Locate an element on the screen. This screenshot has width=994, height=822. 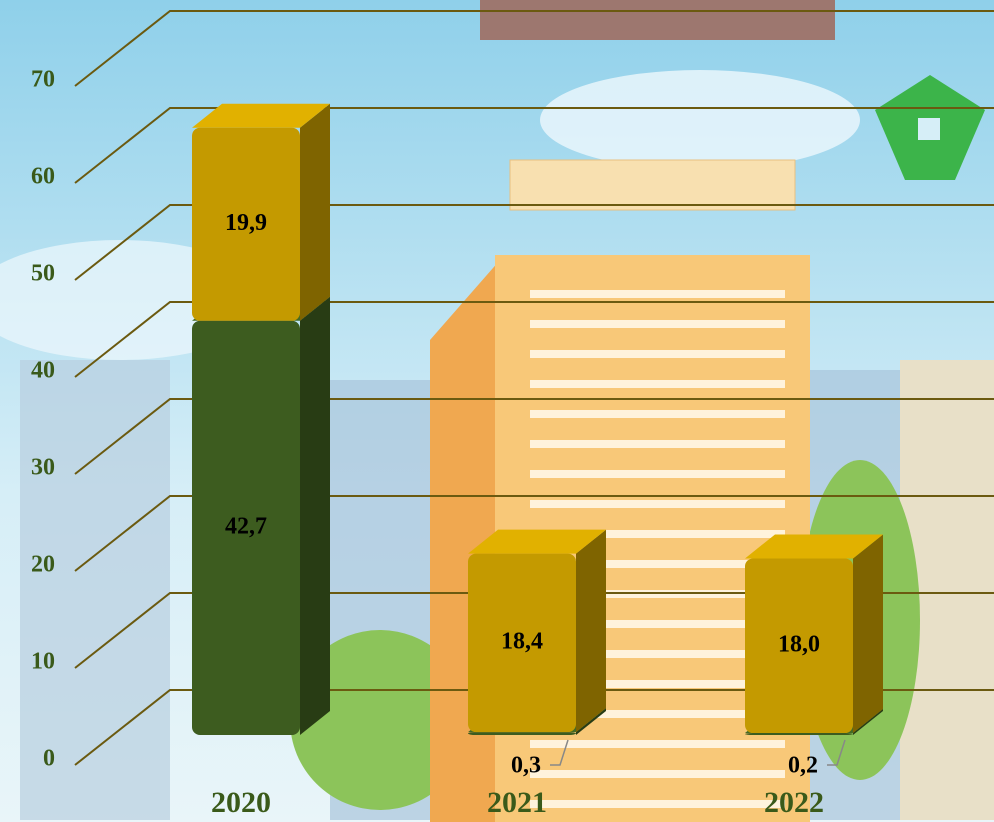
value-label: 18,4 is located at coordinates (522, 641).